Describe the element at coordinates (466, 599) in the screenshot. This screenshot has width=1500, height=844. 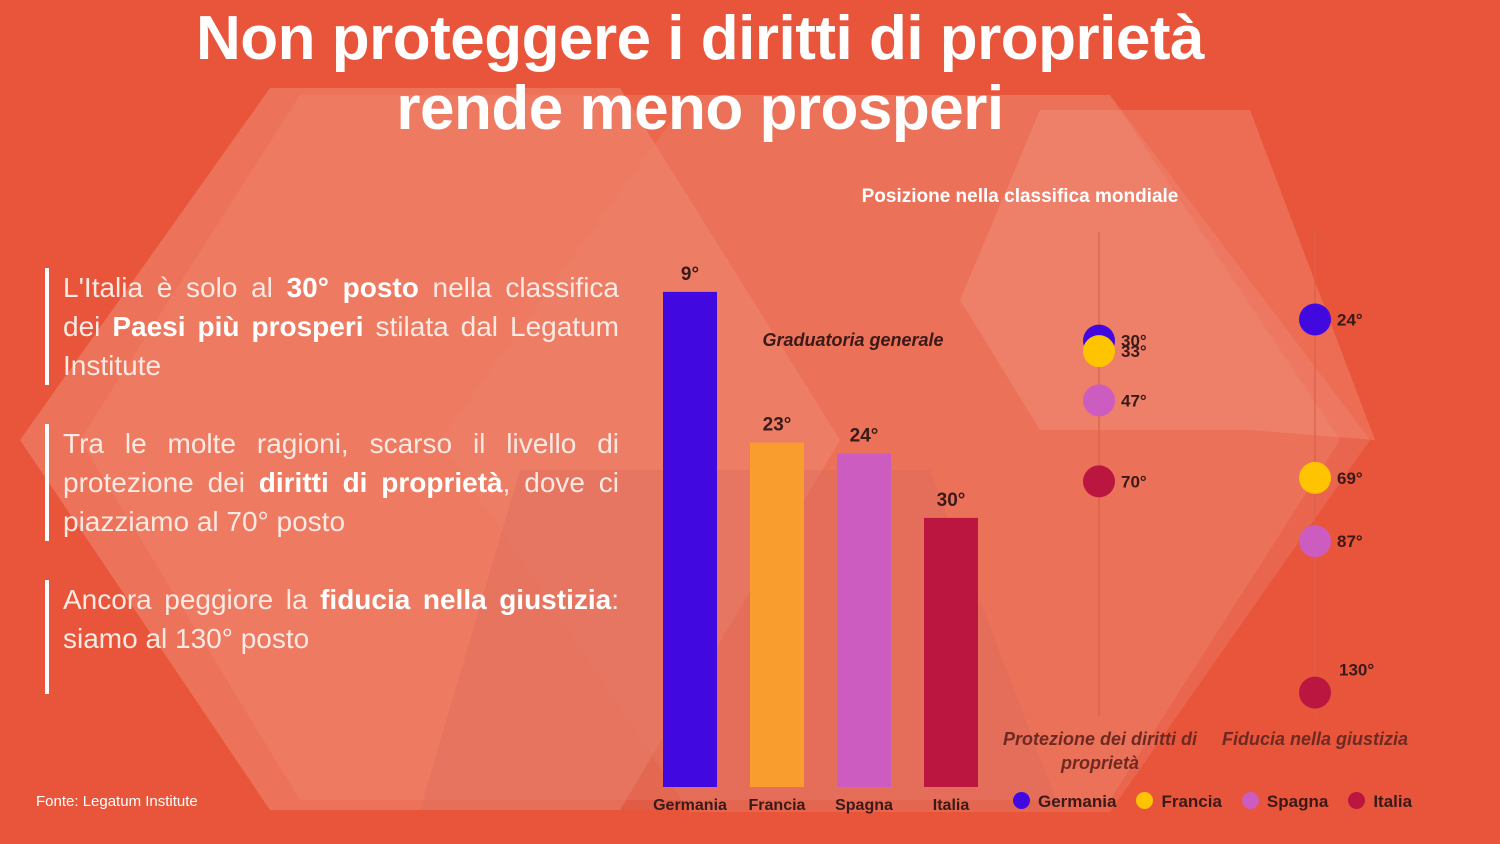
I see `paragraph-2-segment-1: fiducia nella giustizia` at that location.